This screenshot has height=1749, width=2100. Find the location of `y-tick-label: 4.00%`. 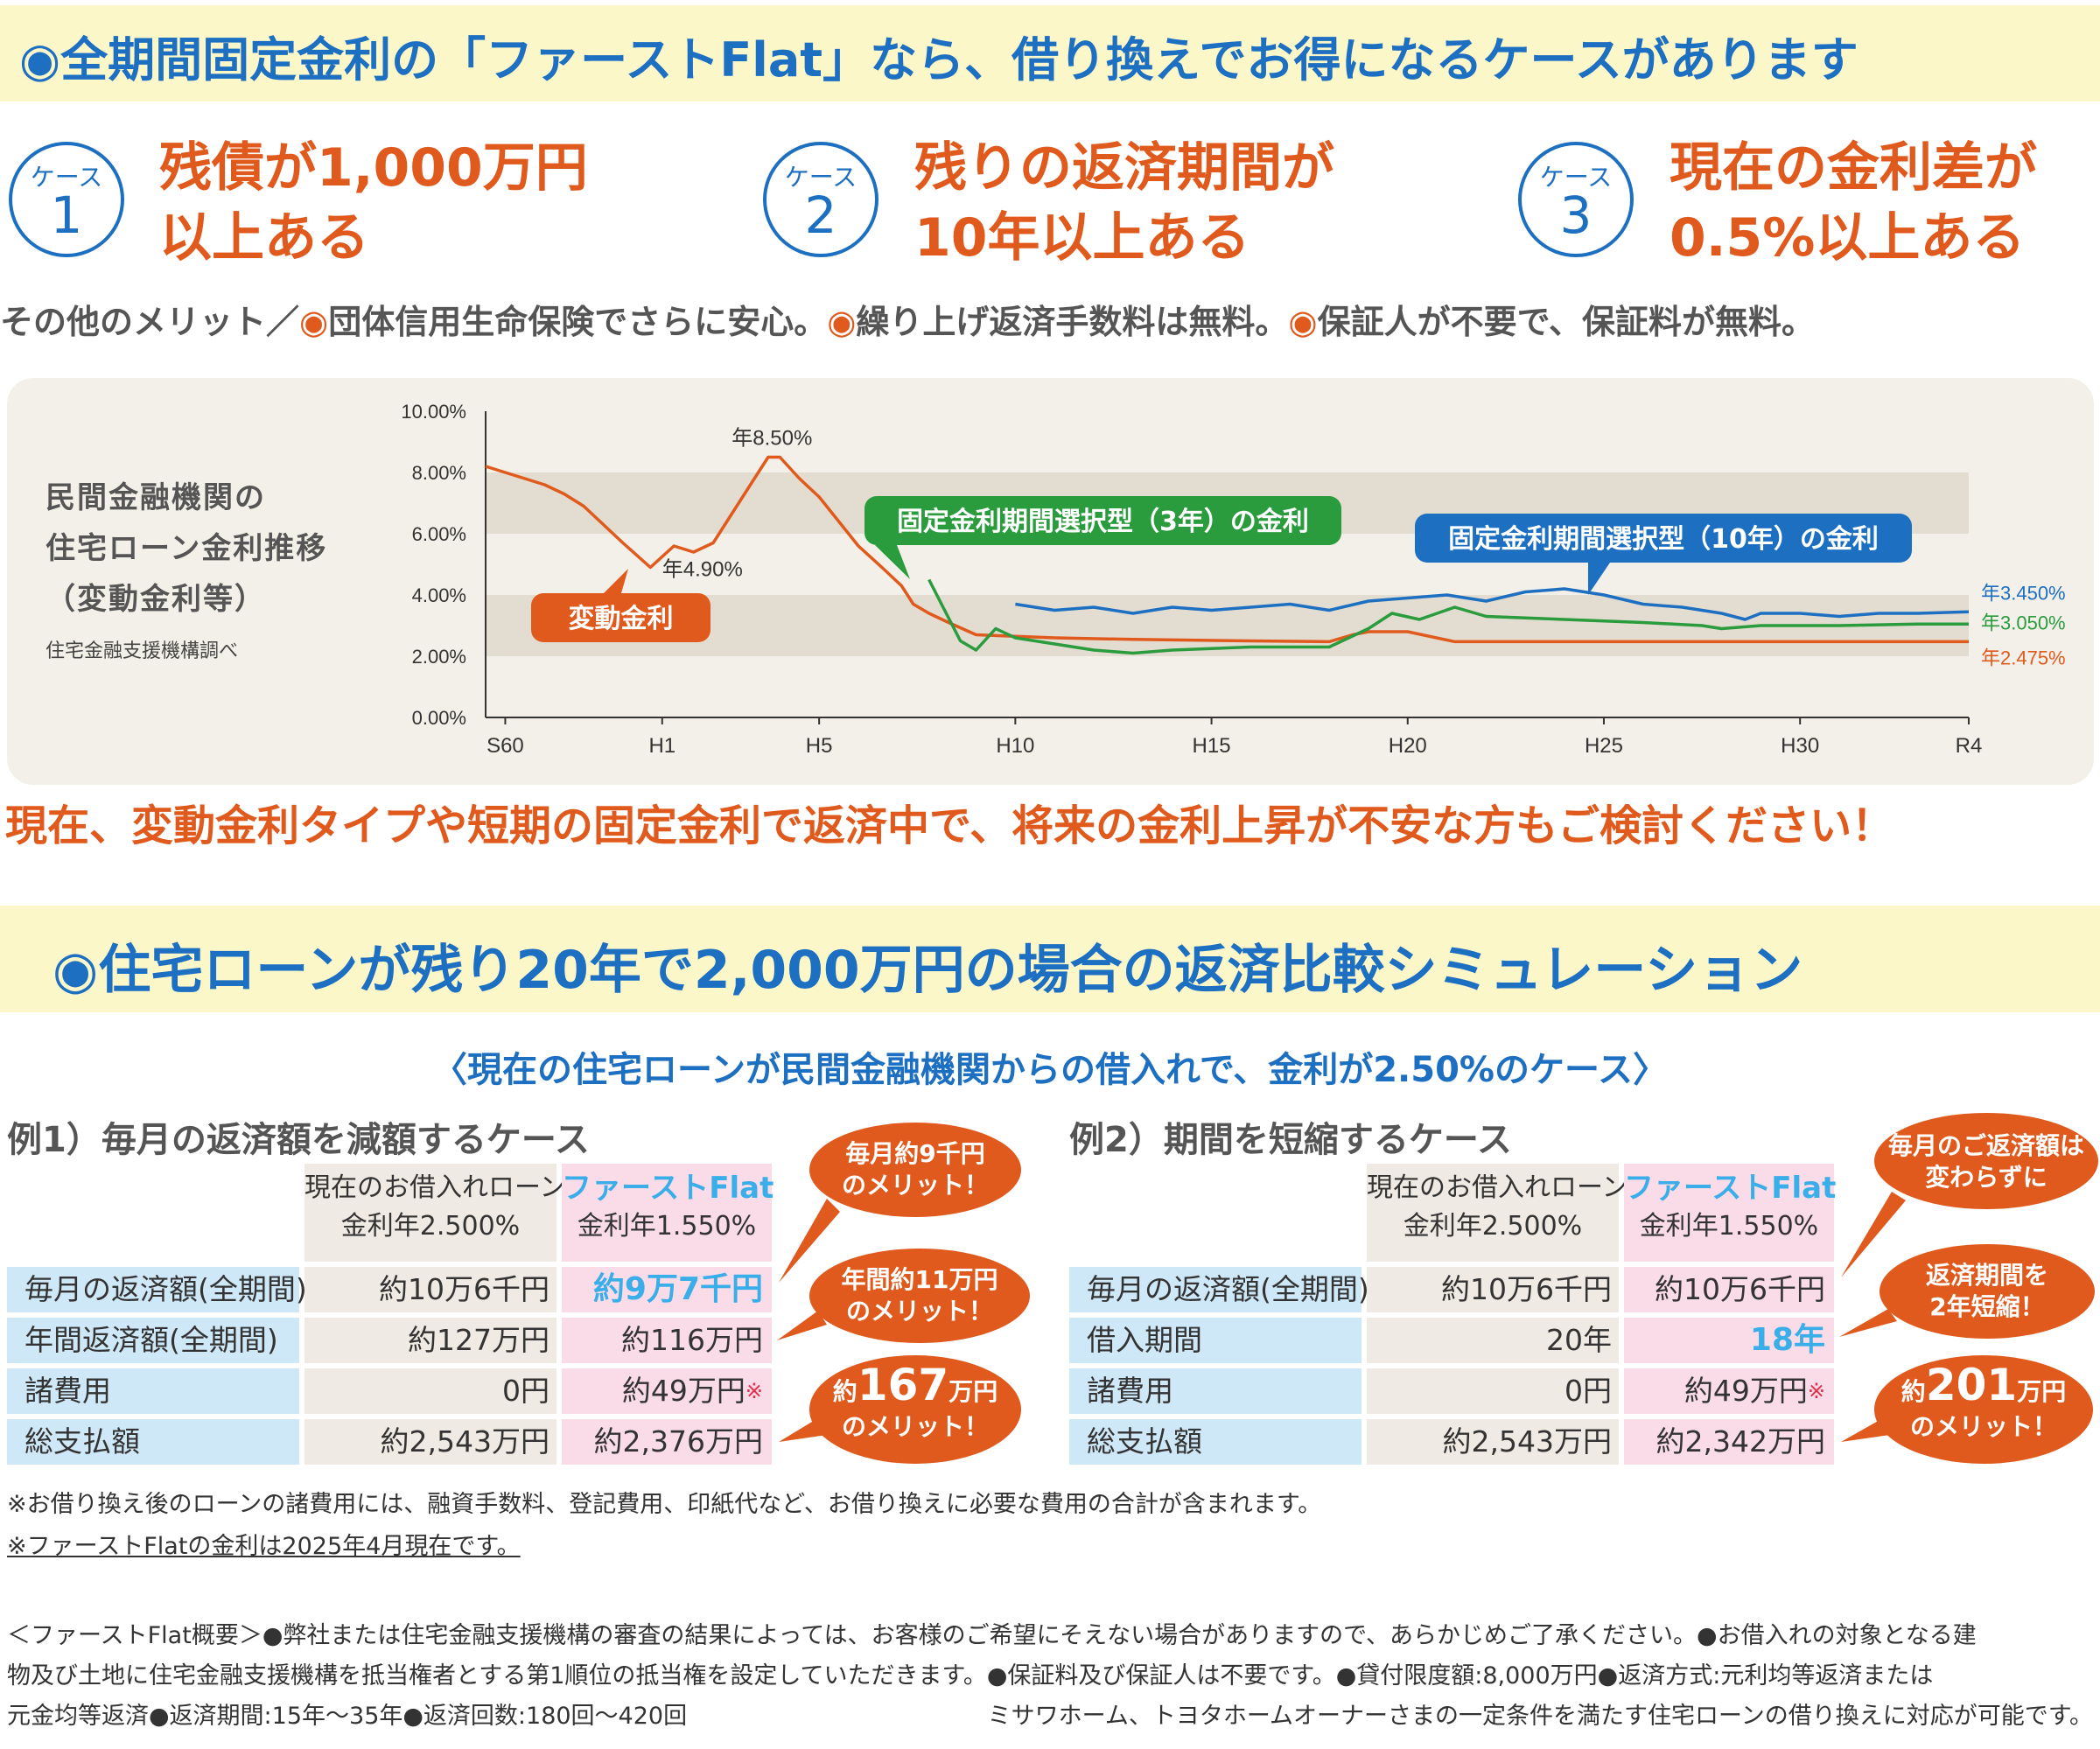

y-tick-label: 4.00% is located at coordinates (439, 595).